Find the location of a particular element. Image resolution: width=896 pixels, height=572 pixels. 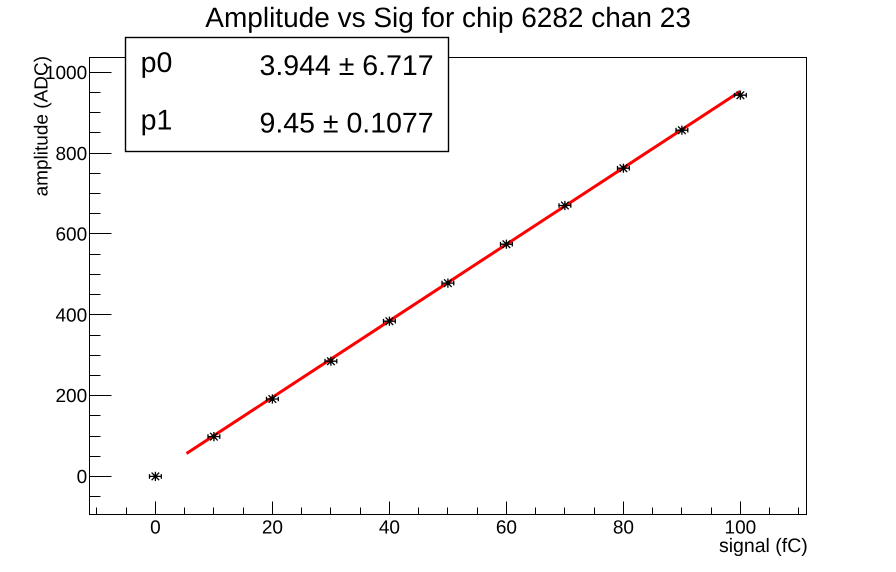

svg-text:Amplitude vs Sig for chip 6282: Amplitude vs Sig for chip 6282 chan 23 is located at coordinates (448, 17).